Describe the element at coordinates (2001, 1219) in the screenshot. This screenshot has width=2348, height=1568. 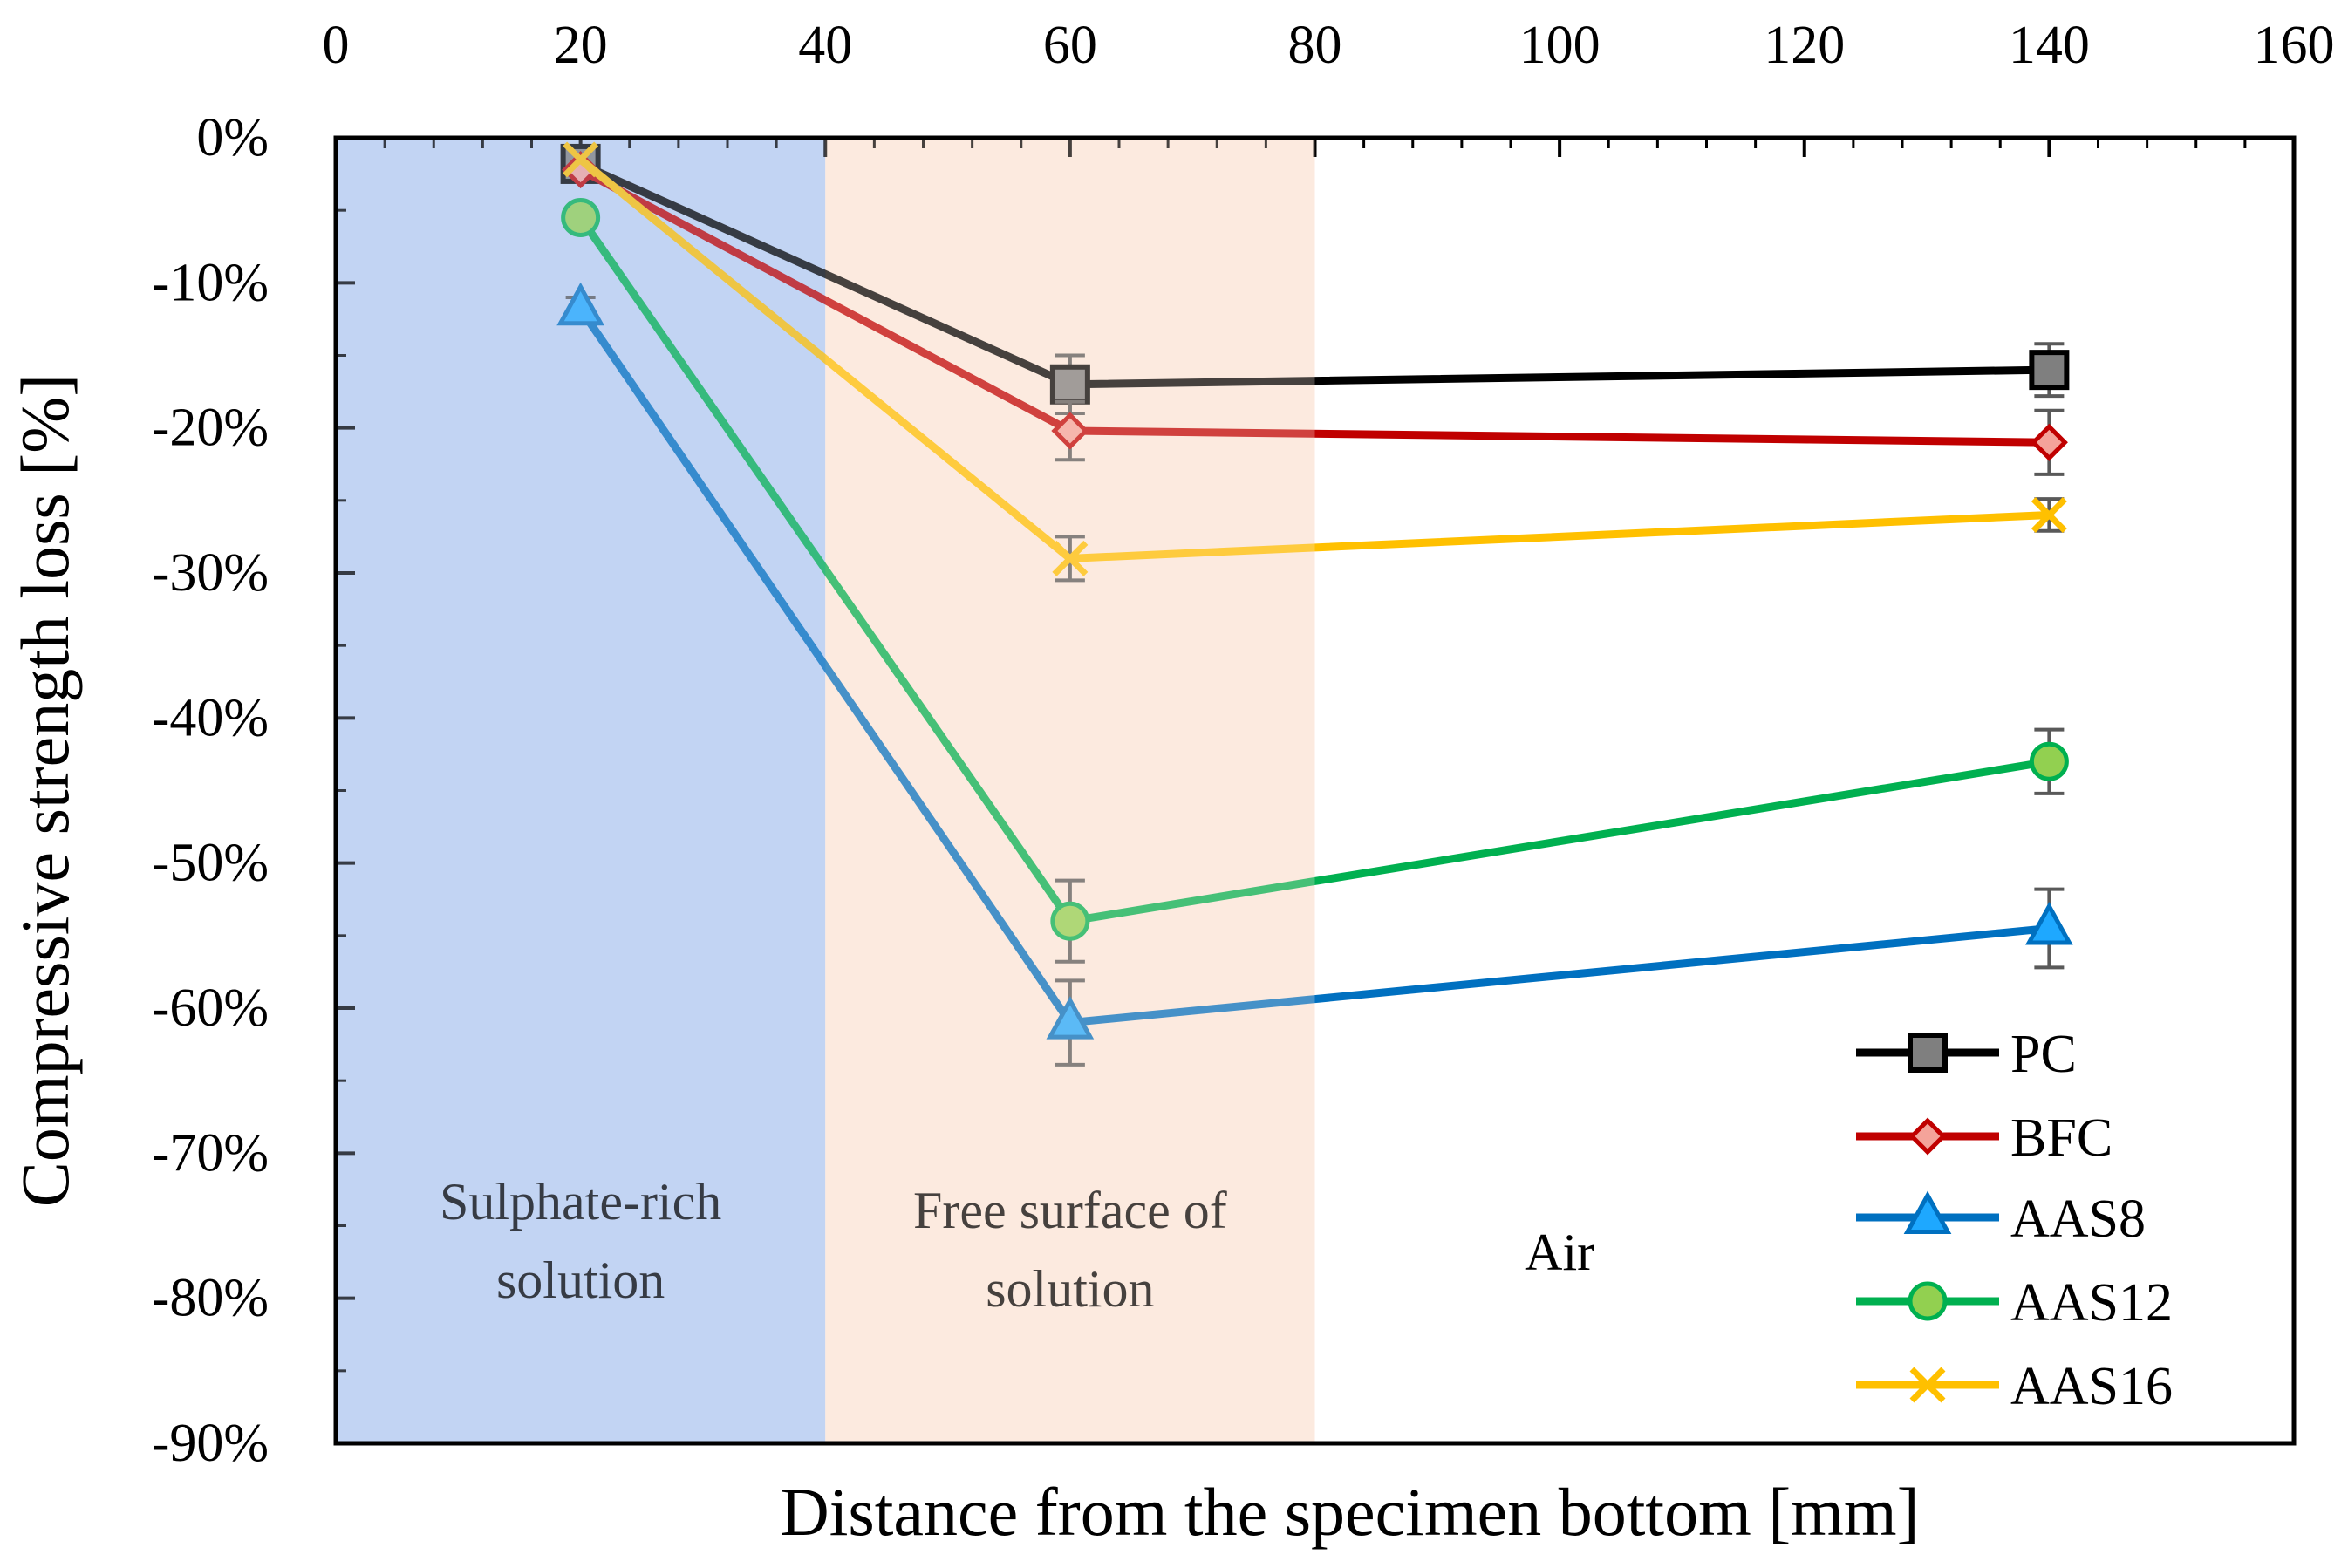
I see `legend-item-AAS8: AAS8` at that location.